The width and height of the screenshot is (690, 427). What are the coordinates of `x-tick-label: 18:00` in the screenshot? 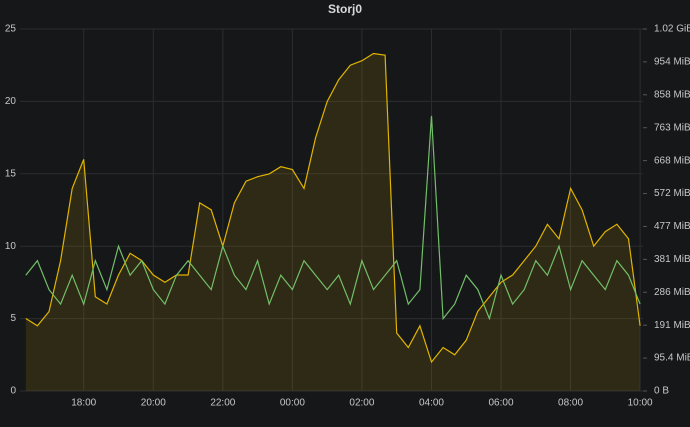 It's located at (83, 403).